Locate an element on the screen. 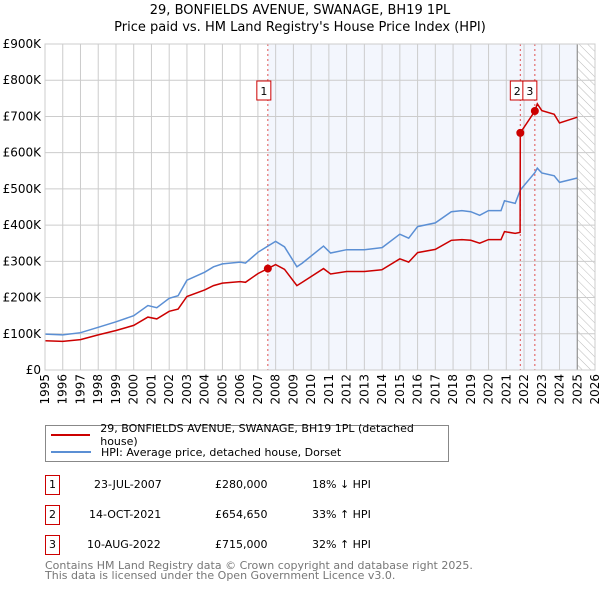  future-hatch is located at coordinates (586, 207).